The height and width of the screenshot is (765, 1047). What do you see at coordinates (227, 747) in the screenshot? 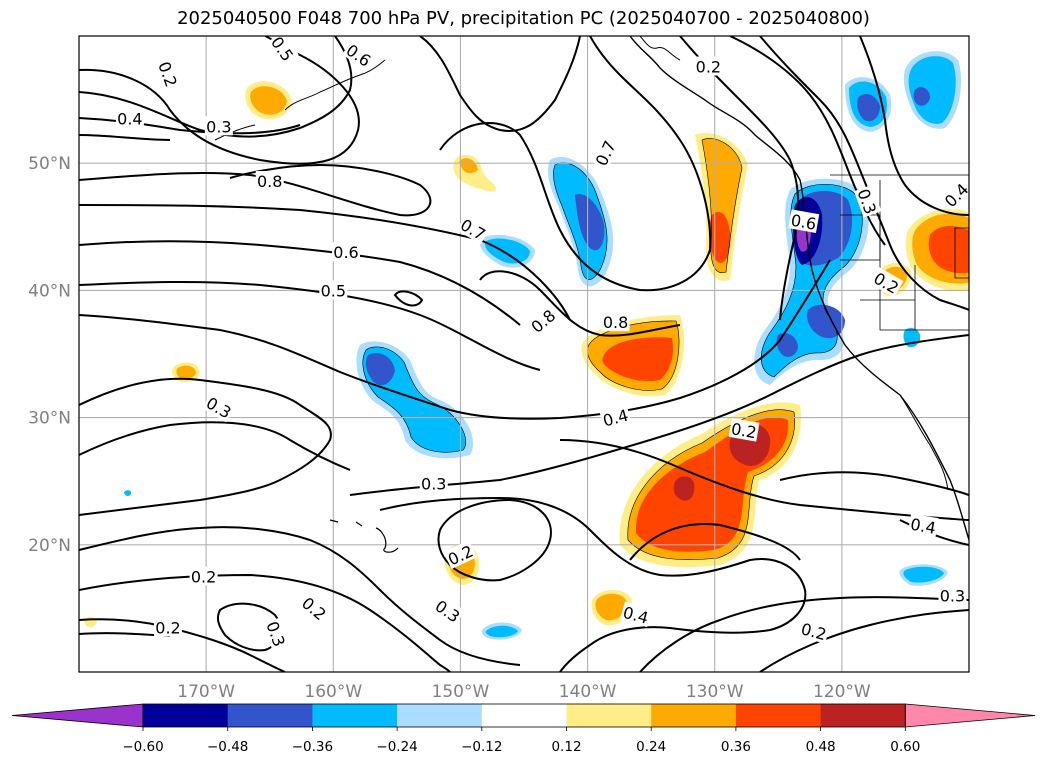
I see `colorbar-tick-label: −0.48` at bounding box center [227, 747].